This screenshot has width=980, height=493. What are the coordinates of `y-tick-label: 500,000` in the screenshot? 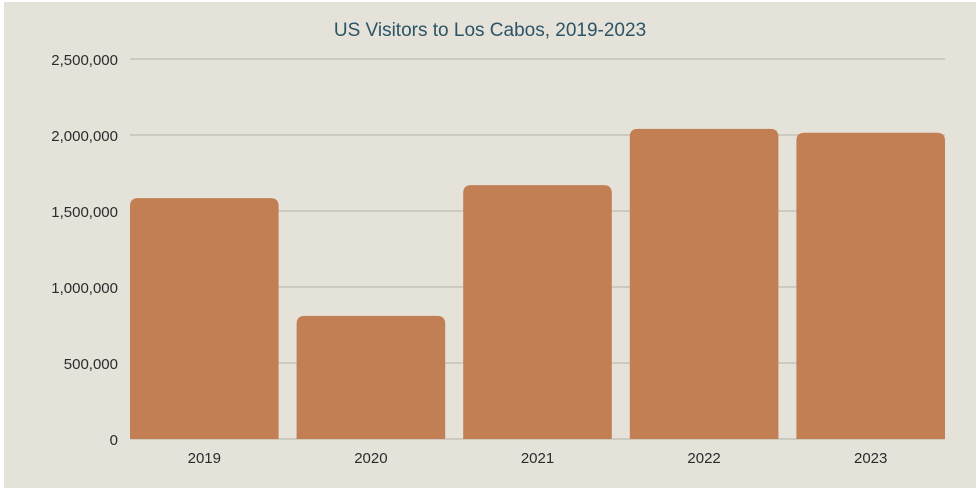 It's located at (91, 364).